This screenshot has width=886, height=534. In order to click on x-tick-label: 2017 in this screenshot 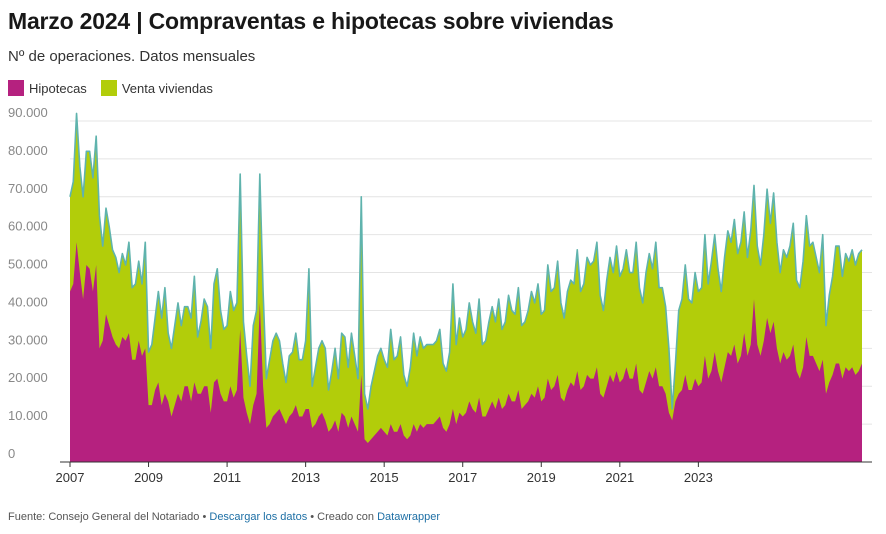, I will do `click(462, 477)`.